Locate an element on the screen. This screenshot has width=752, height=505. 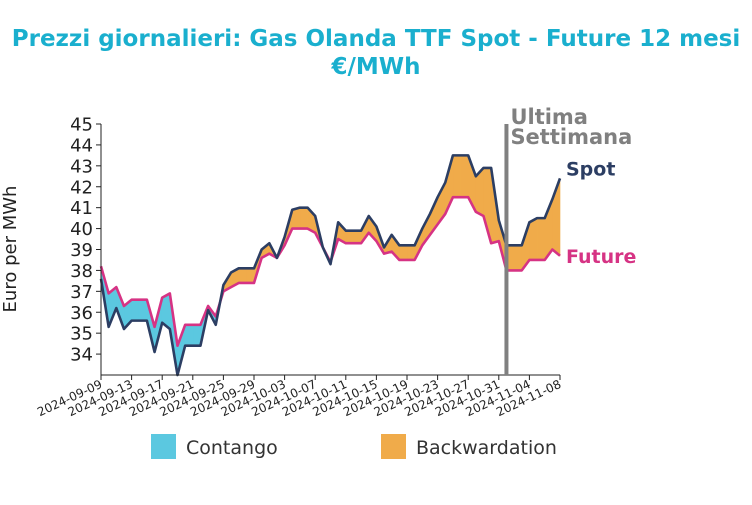
y-tick-label: 34 is located at coordinates (81, 355).